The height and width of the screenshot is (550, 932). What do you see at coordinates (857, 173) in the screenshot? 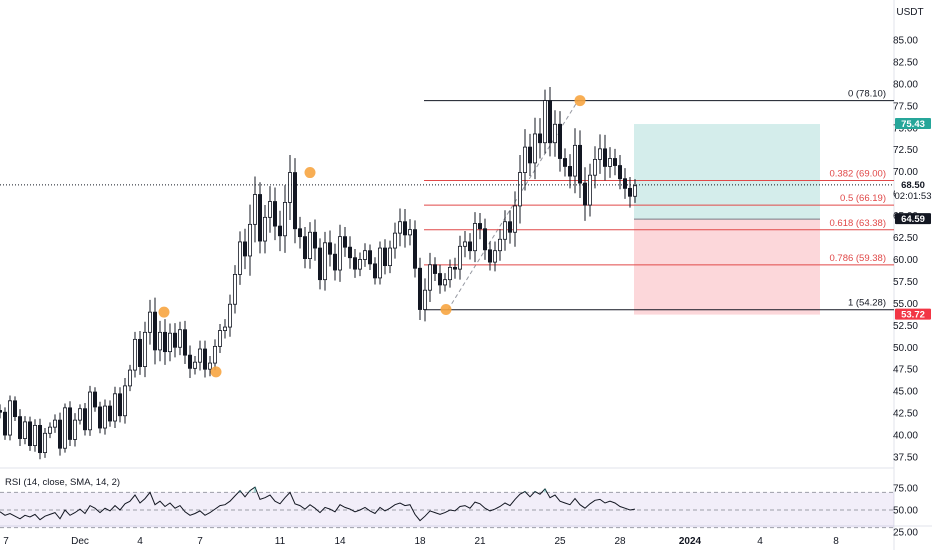
I see `fib-level-label: 0.382 (69.00)` at bounding box center [857, 173].